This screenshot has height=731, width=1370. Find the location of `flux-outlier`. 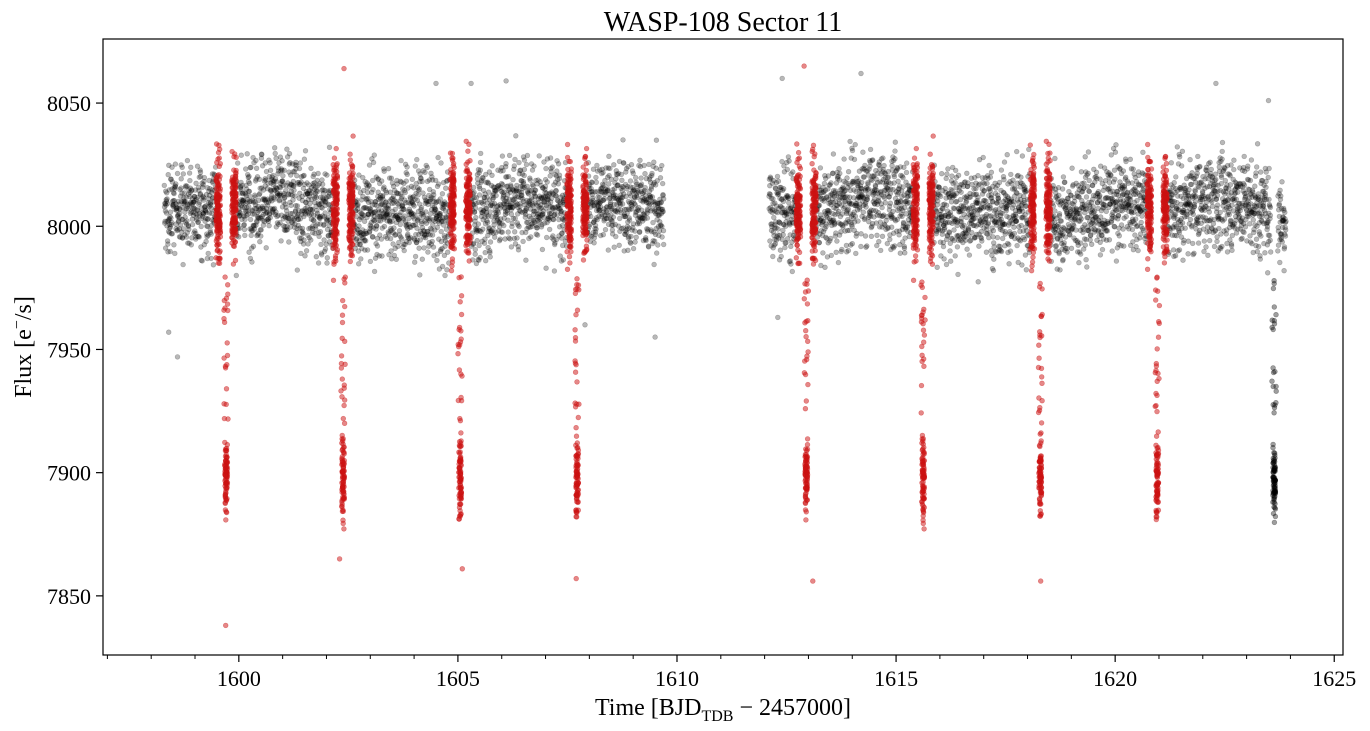

flux-outlier is located at coordinates (169, 332).